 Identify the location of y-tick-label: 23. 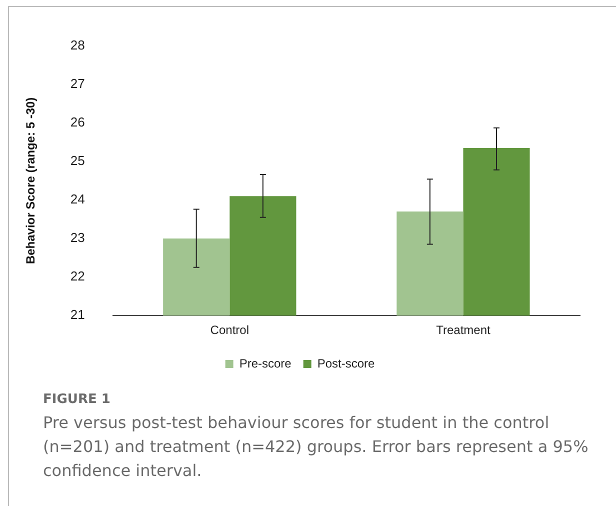
(77, 238).